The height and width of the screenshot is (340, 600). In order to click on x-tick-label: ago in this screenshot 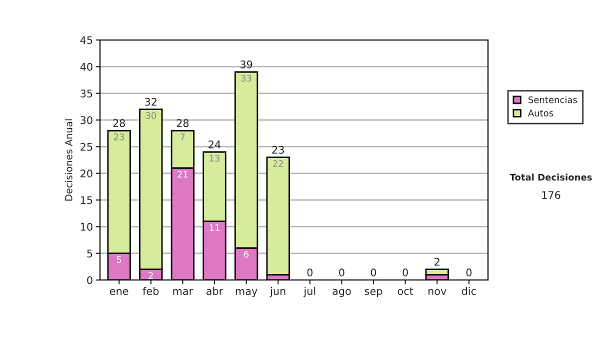, I will do `click(341, 293)`.